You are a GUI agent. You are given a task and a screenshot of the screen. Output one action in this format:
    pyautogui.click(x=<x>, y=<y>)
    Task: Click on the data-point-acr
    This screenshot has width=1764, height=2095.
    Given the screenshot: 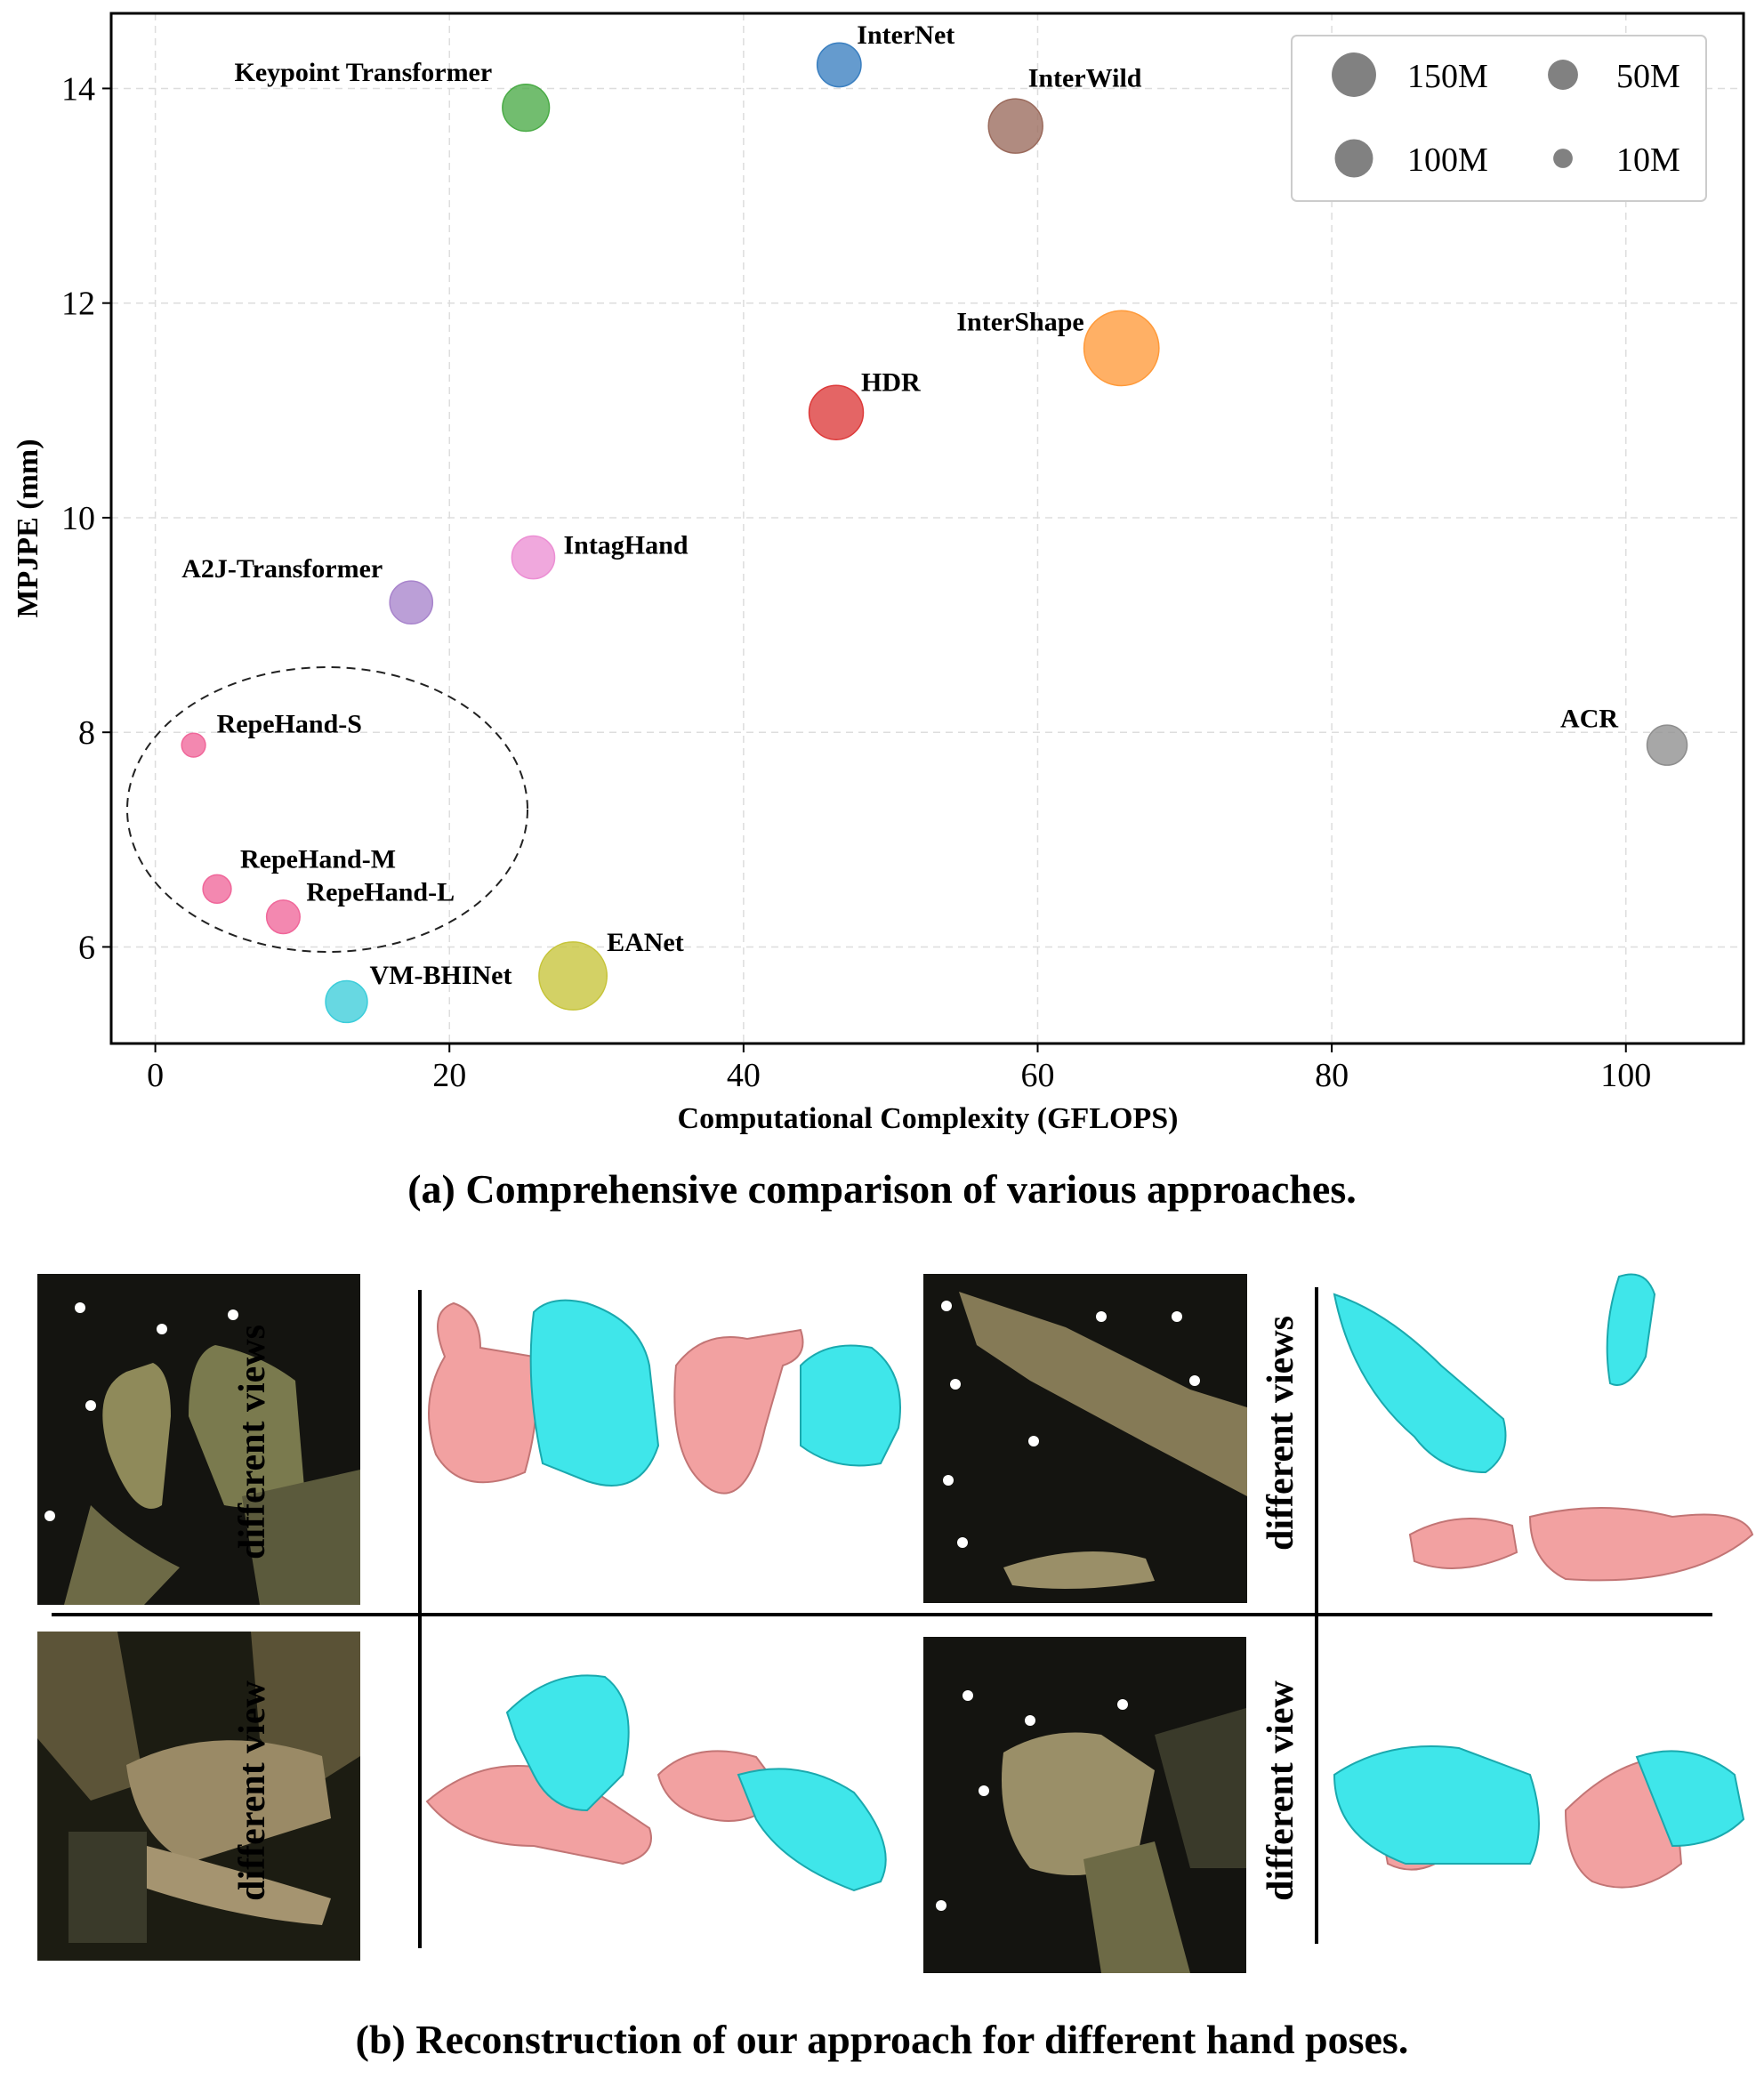 What is the action you would take?
    pyautogui.click(x=1667, y=745)
    